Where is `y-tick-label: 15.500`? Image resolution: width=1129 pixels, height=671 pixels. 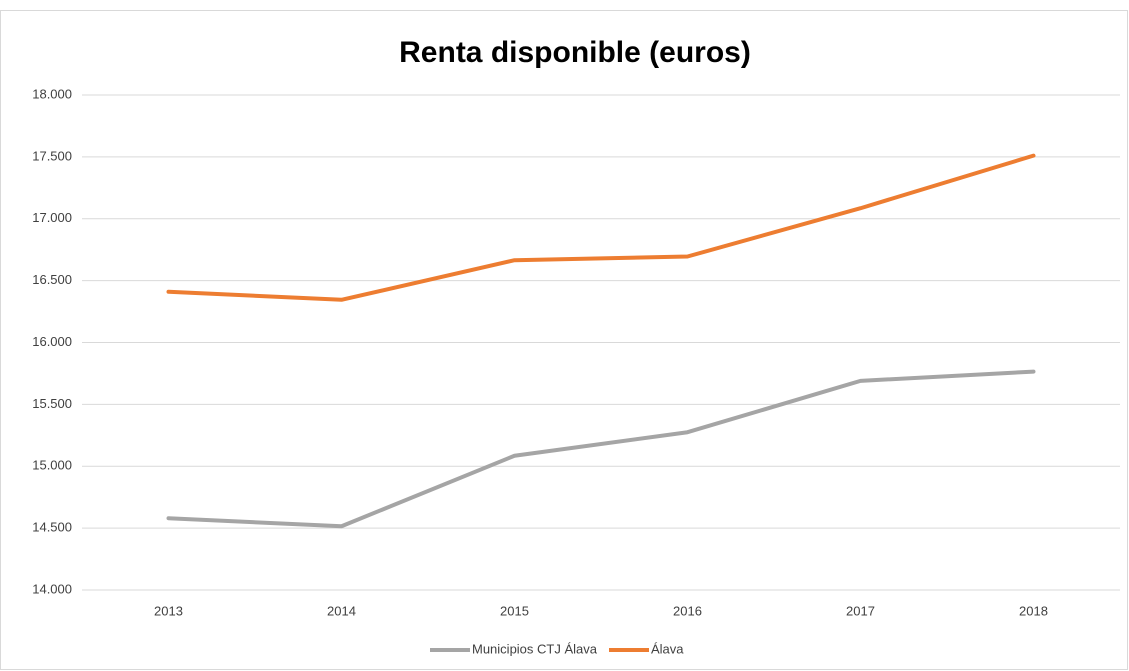
y-tick-label: 15.500 is located at coordinates (52, 403).